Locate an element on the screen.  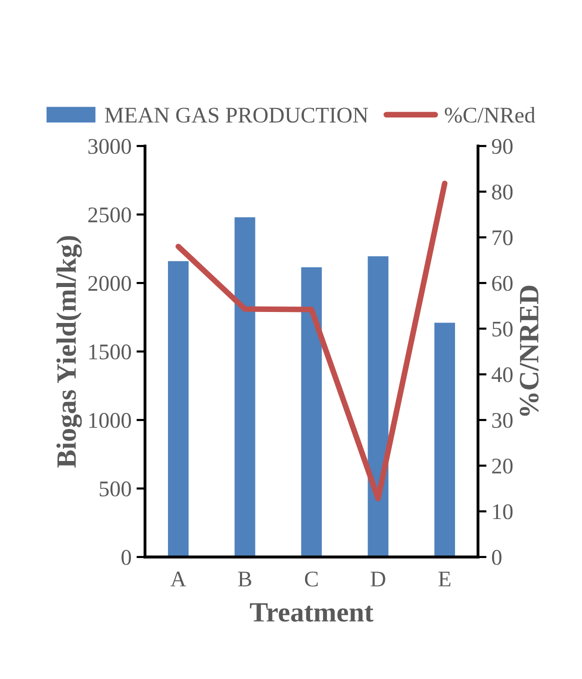
y2-tick-label: 40 is located at coordinates (502, 374).